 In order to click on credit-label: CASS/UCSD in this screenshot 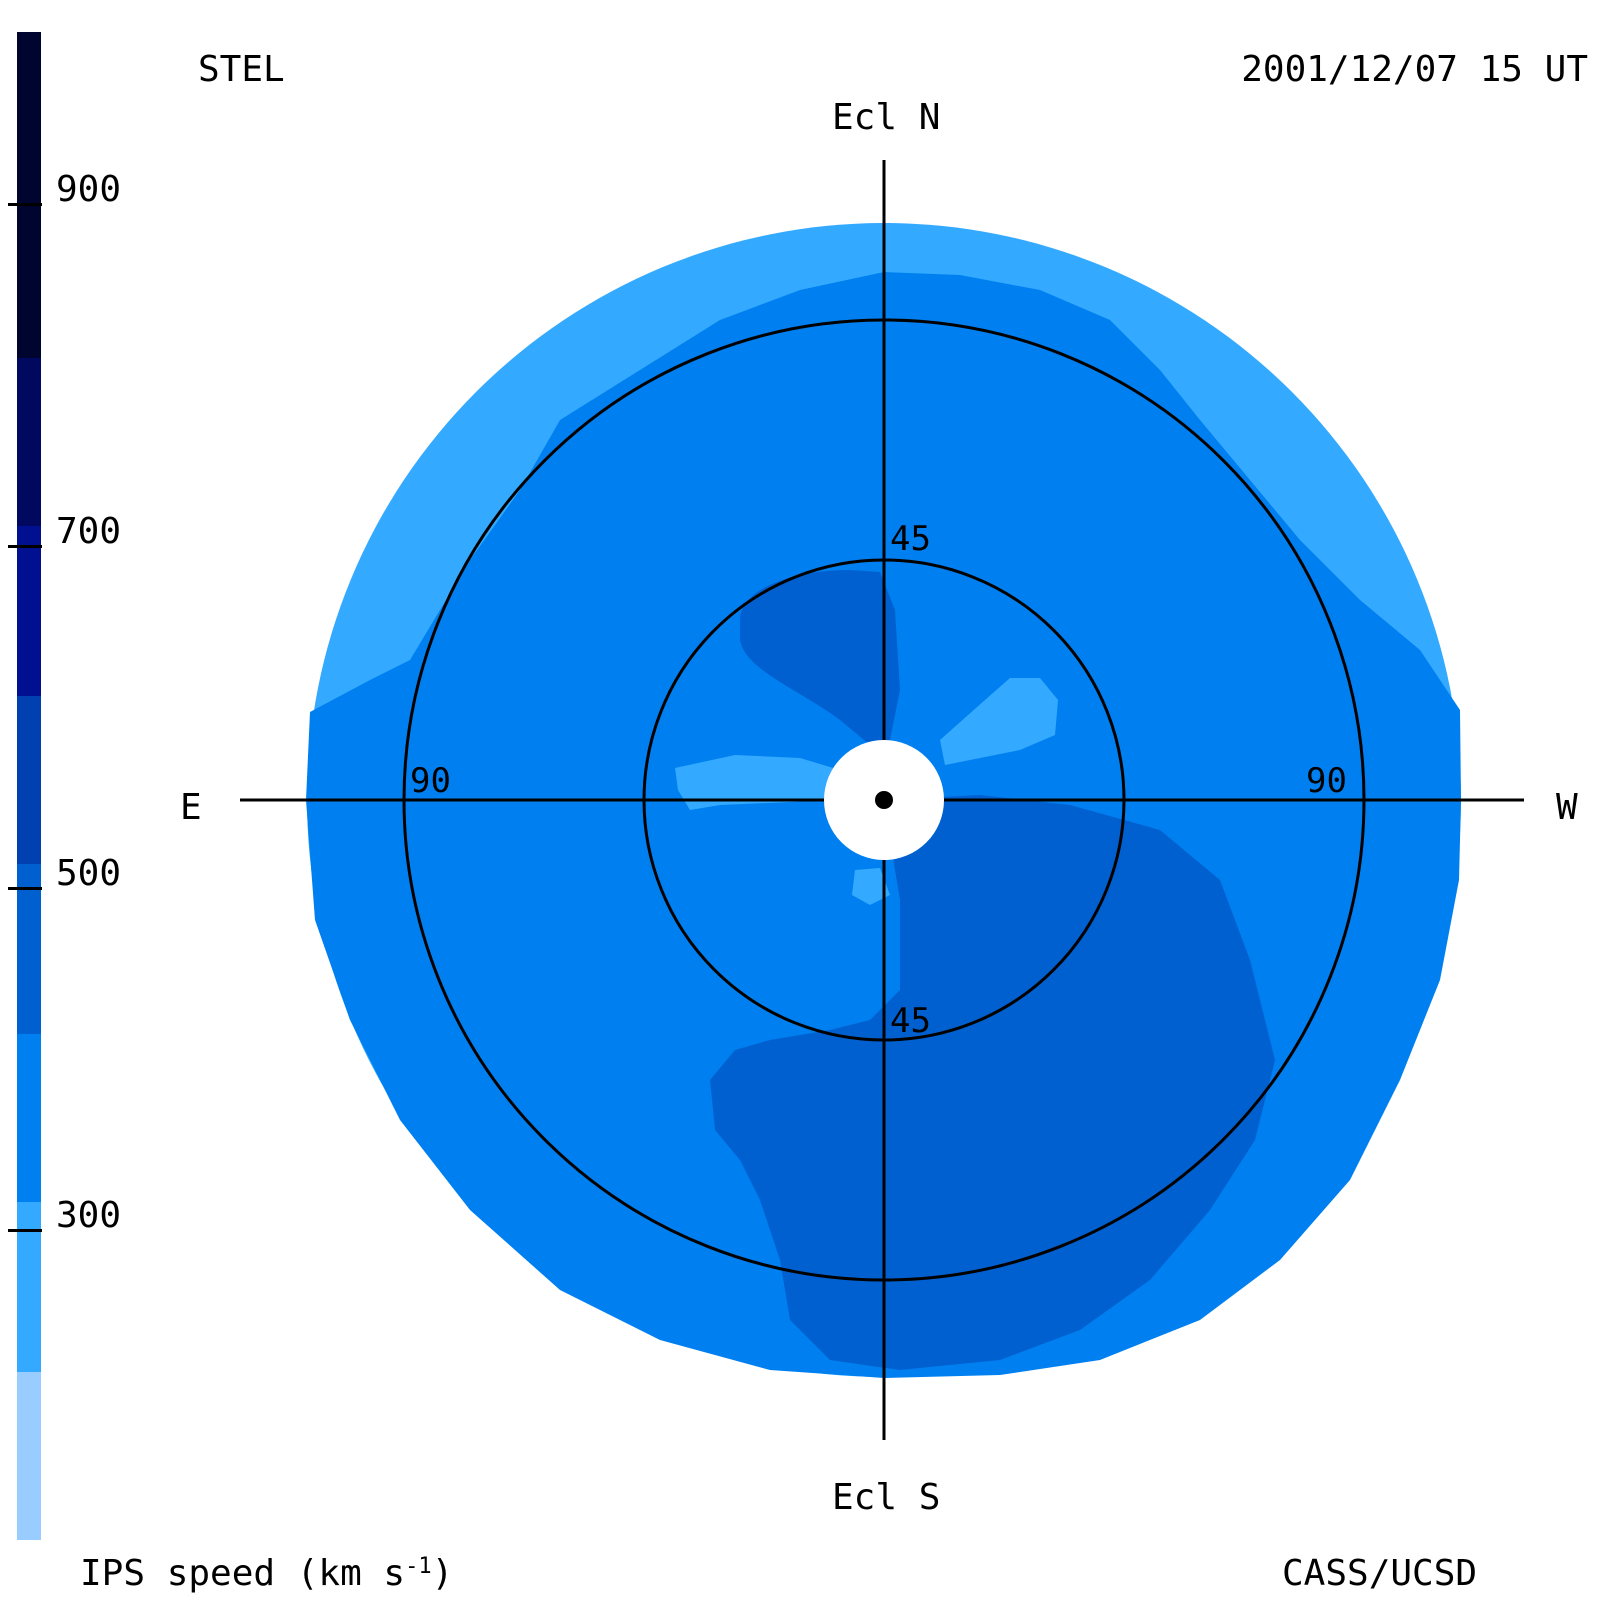, I will do `click(1380, 1573)`.